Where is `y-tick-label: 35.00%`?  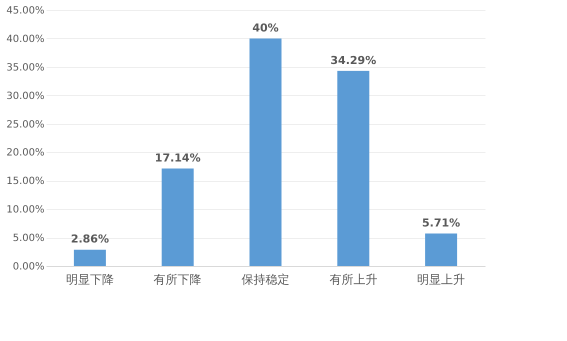
y-tick-label: 35.00% is located at coordinates (25, 68).